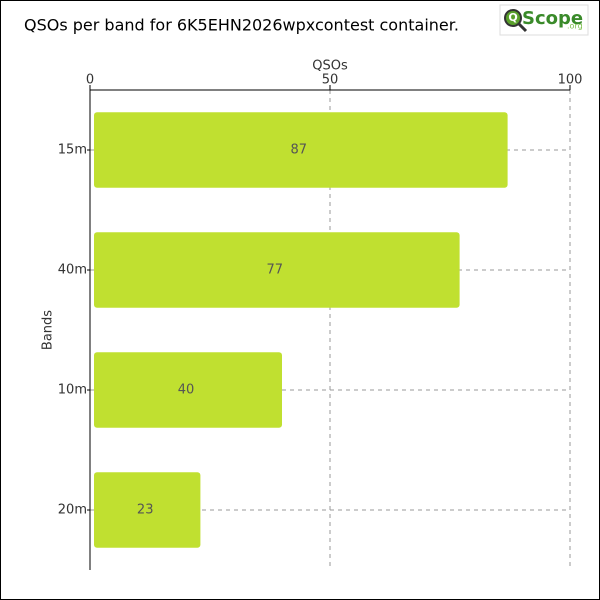 This screenshot has height=600, width=600. What do you see at coordinates (330, 66) in the screenshot?
I see `x-axis-label: QSOs` at bounding box center [330, 66].